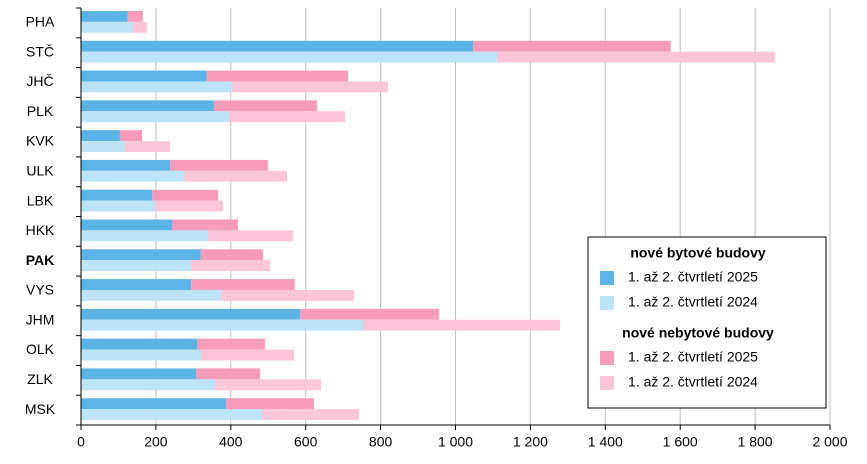  Describe the element at coordinates (455, 442) in the screenshot. I see `x-tick-label: 1 000` at that location.